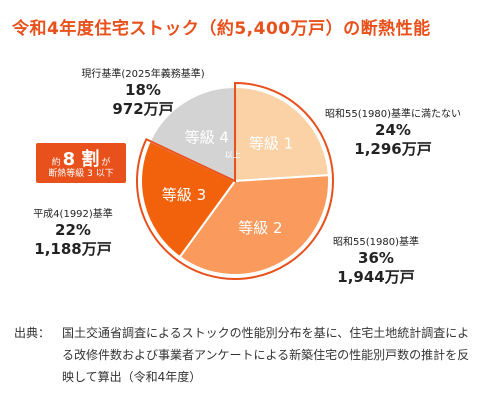 The height and width of the screenshot is (411, 480). Describe the element at coordinates (271, 144) in the screenshot. I see `slice-grade-label: 等級 1` at that location.